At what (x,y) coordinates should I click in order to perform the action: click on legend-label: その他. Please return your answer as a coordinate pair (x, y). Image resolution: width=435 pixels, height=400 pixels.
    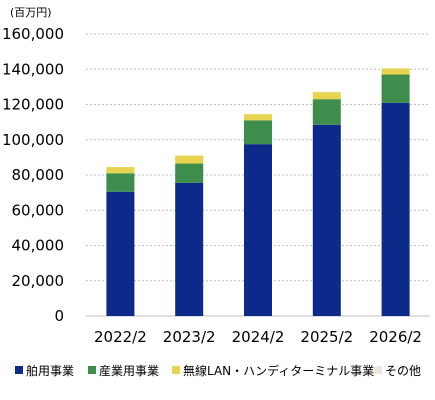
    Looking at the image, I should click on (403, 371).